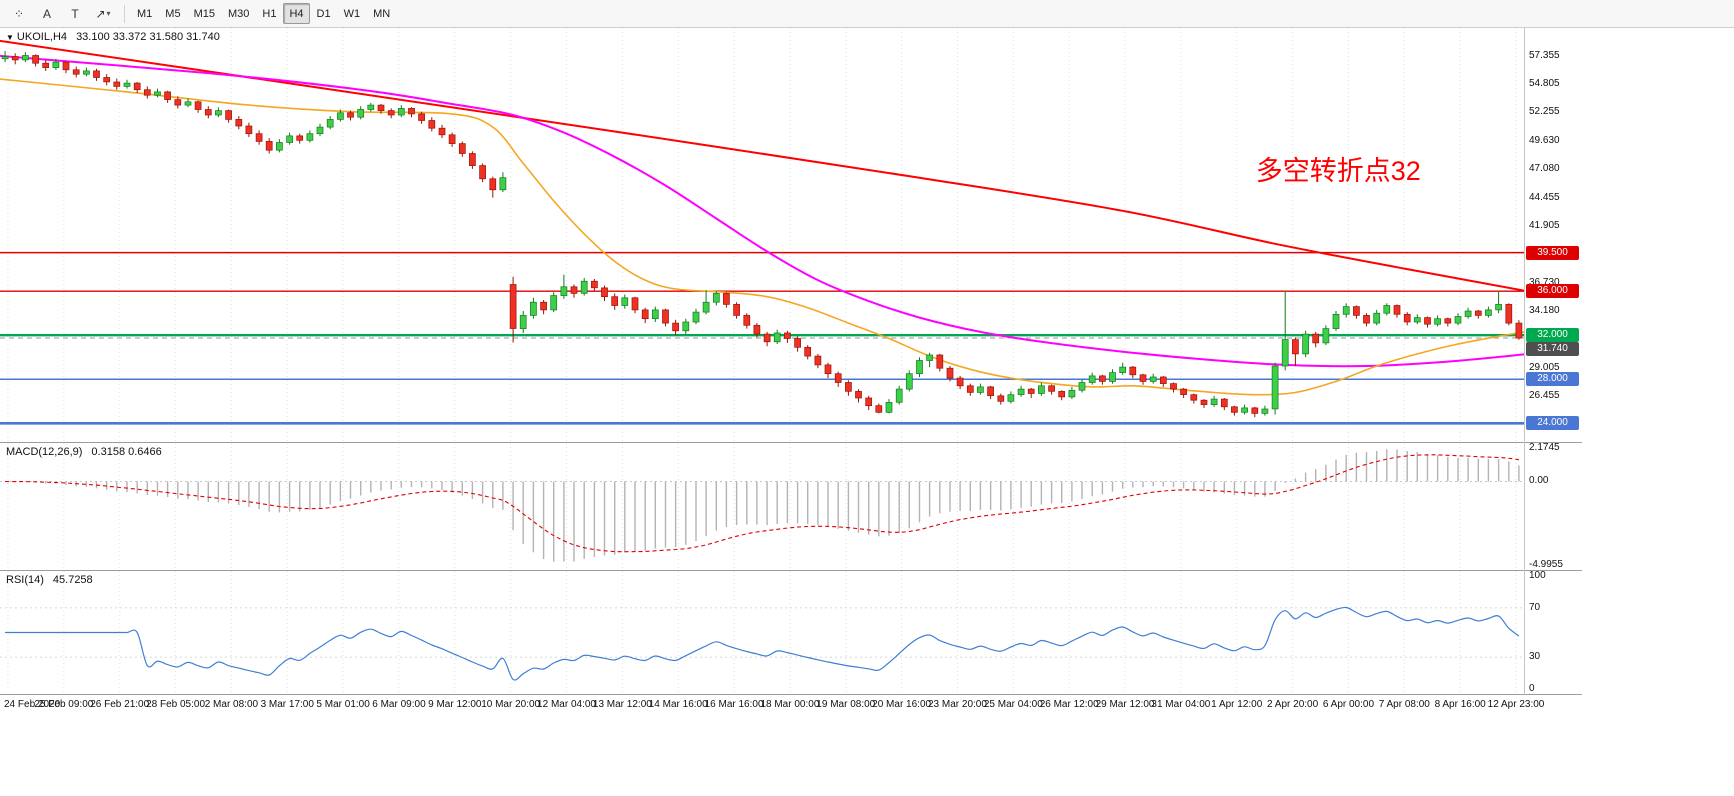 Image resolution: width=1734 pixels, height=796 pixels. Describe the element at coordinates (145, 13) in the screenshot. I see `timeframe-button-m1: M1` at that location.